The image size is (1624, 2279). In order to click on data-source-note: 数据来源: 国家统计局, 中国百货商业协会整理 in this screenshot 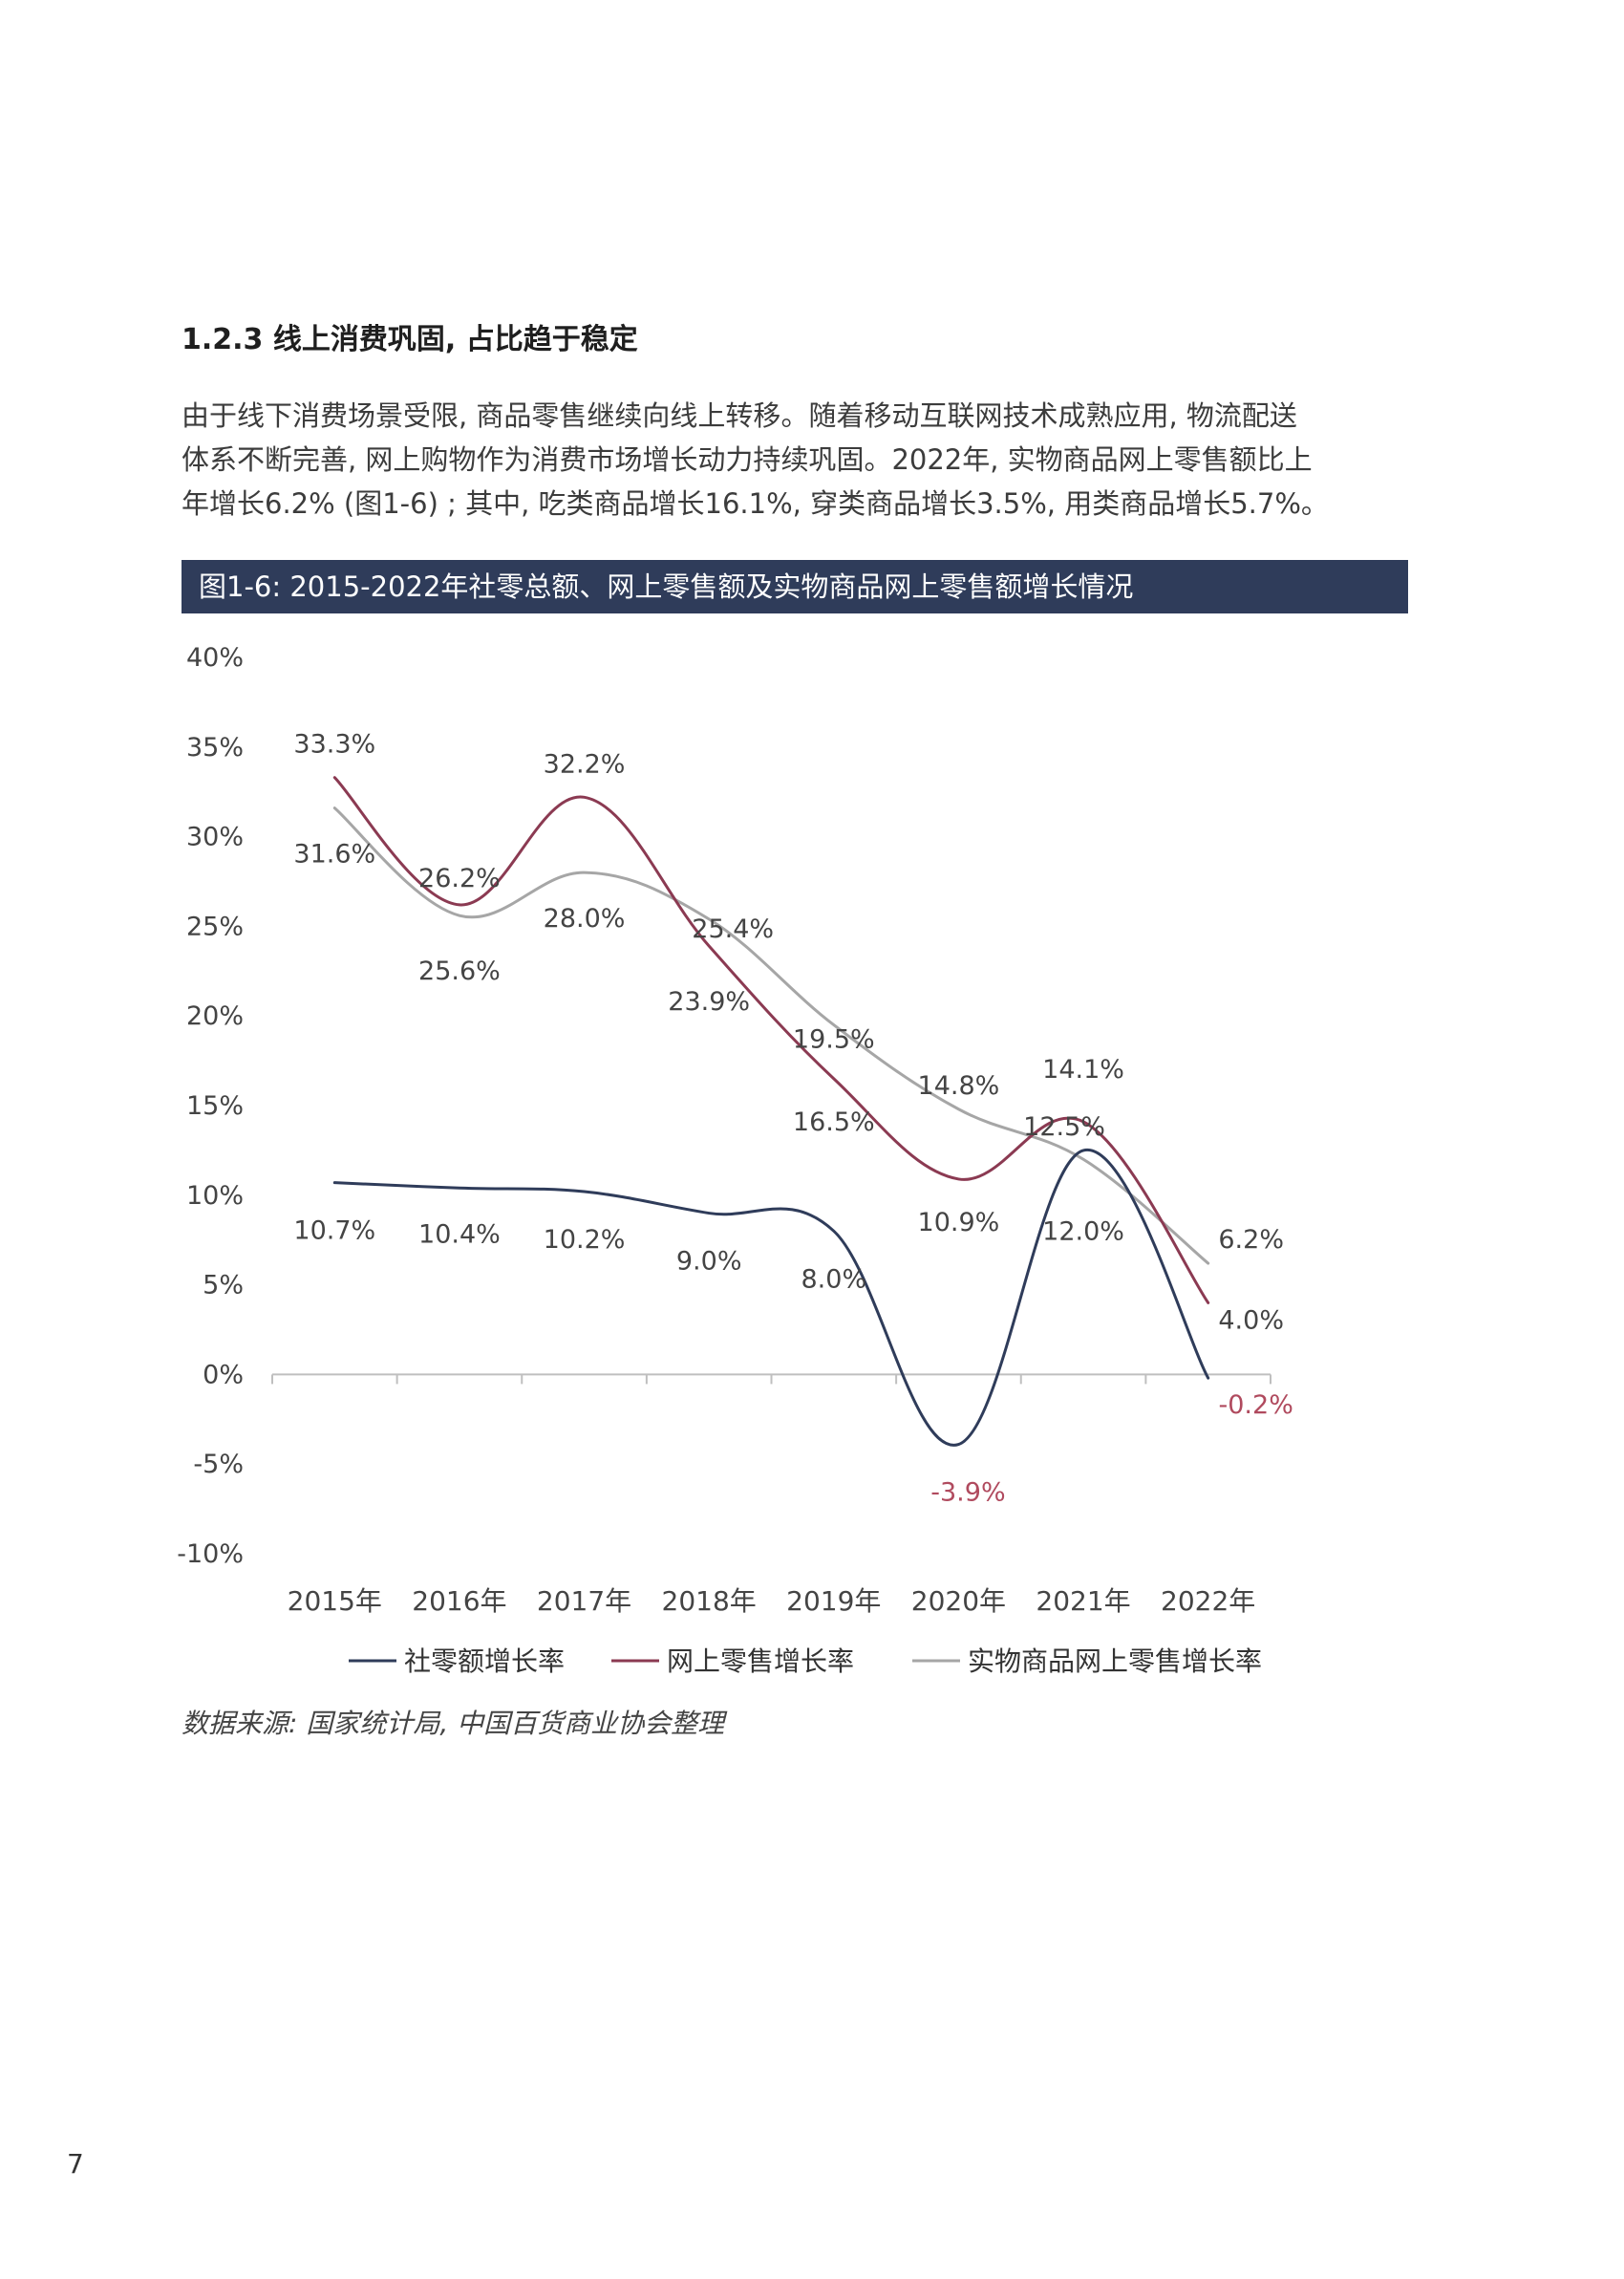, I will do `click(454, 1724)`.